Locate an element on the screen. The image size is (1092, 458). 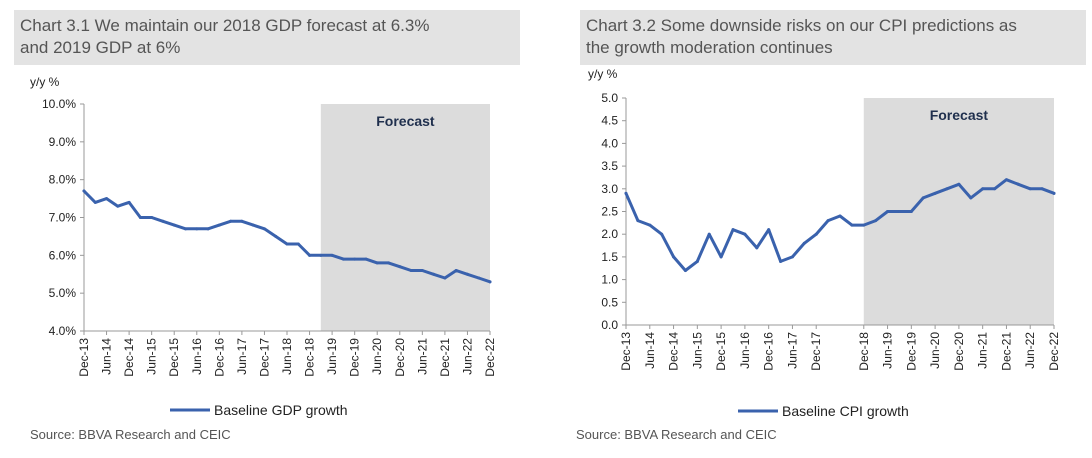
y-tick-label: 5.0% is located at coordinates (63, 293).